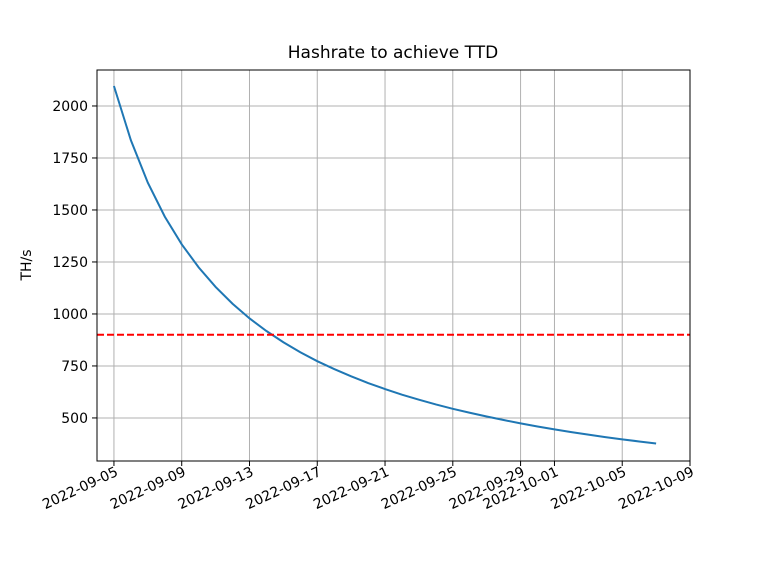 This screenshot has width=768, height=580. I want to click on y-tick-label: 750, so click(74, 367).